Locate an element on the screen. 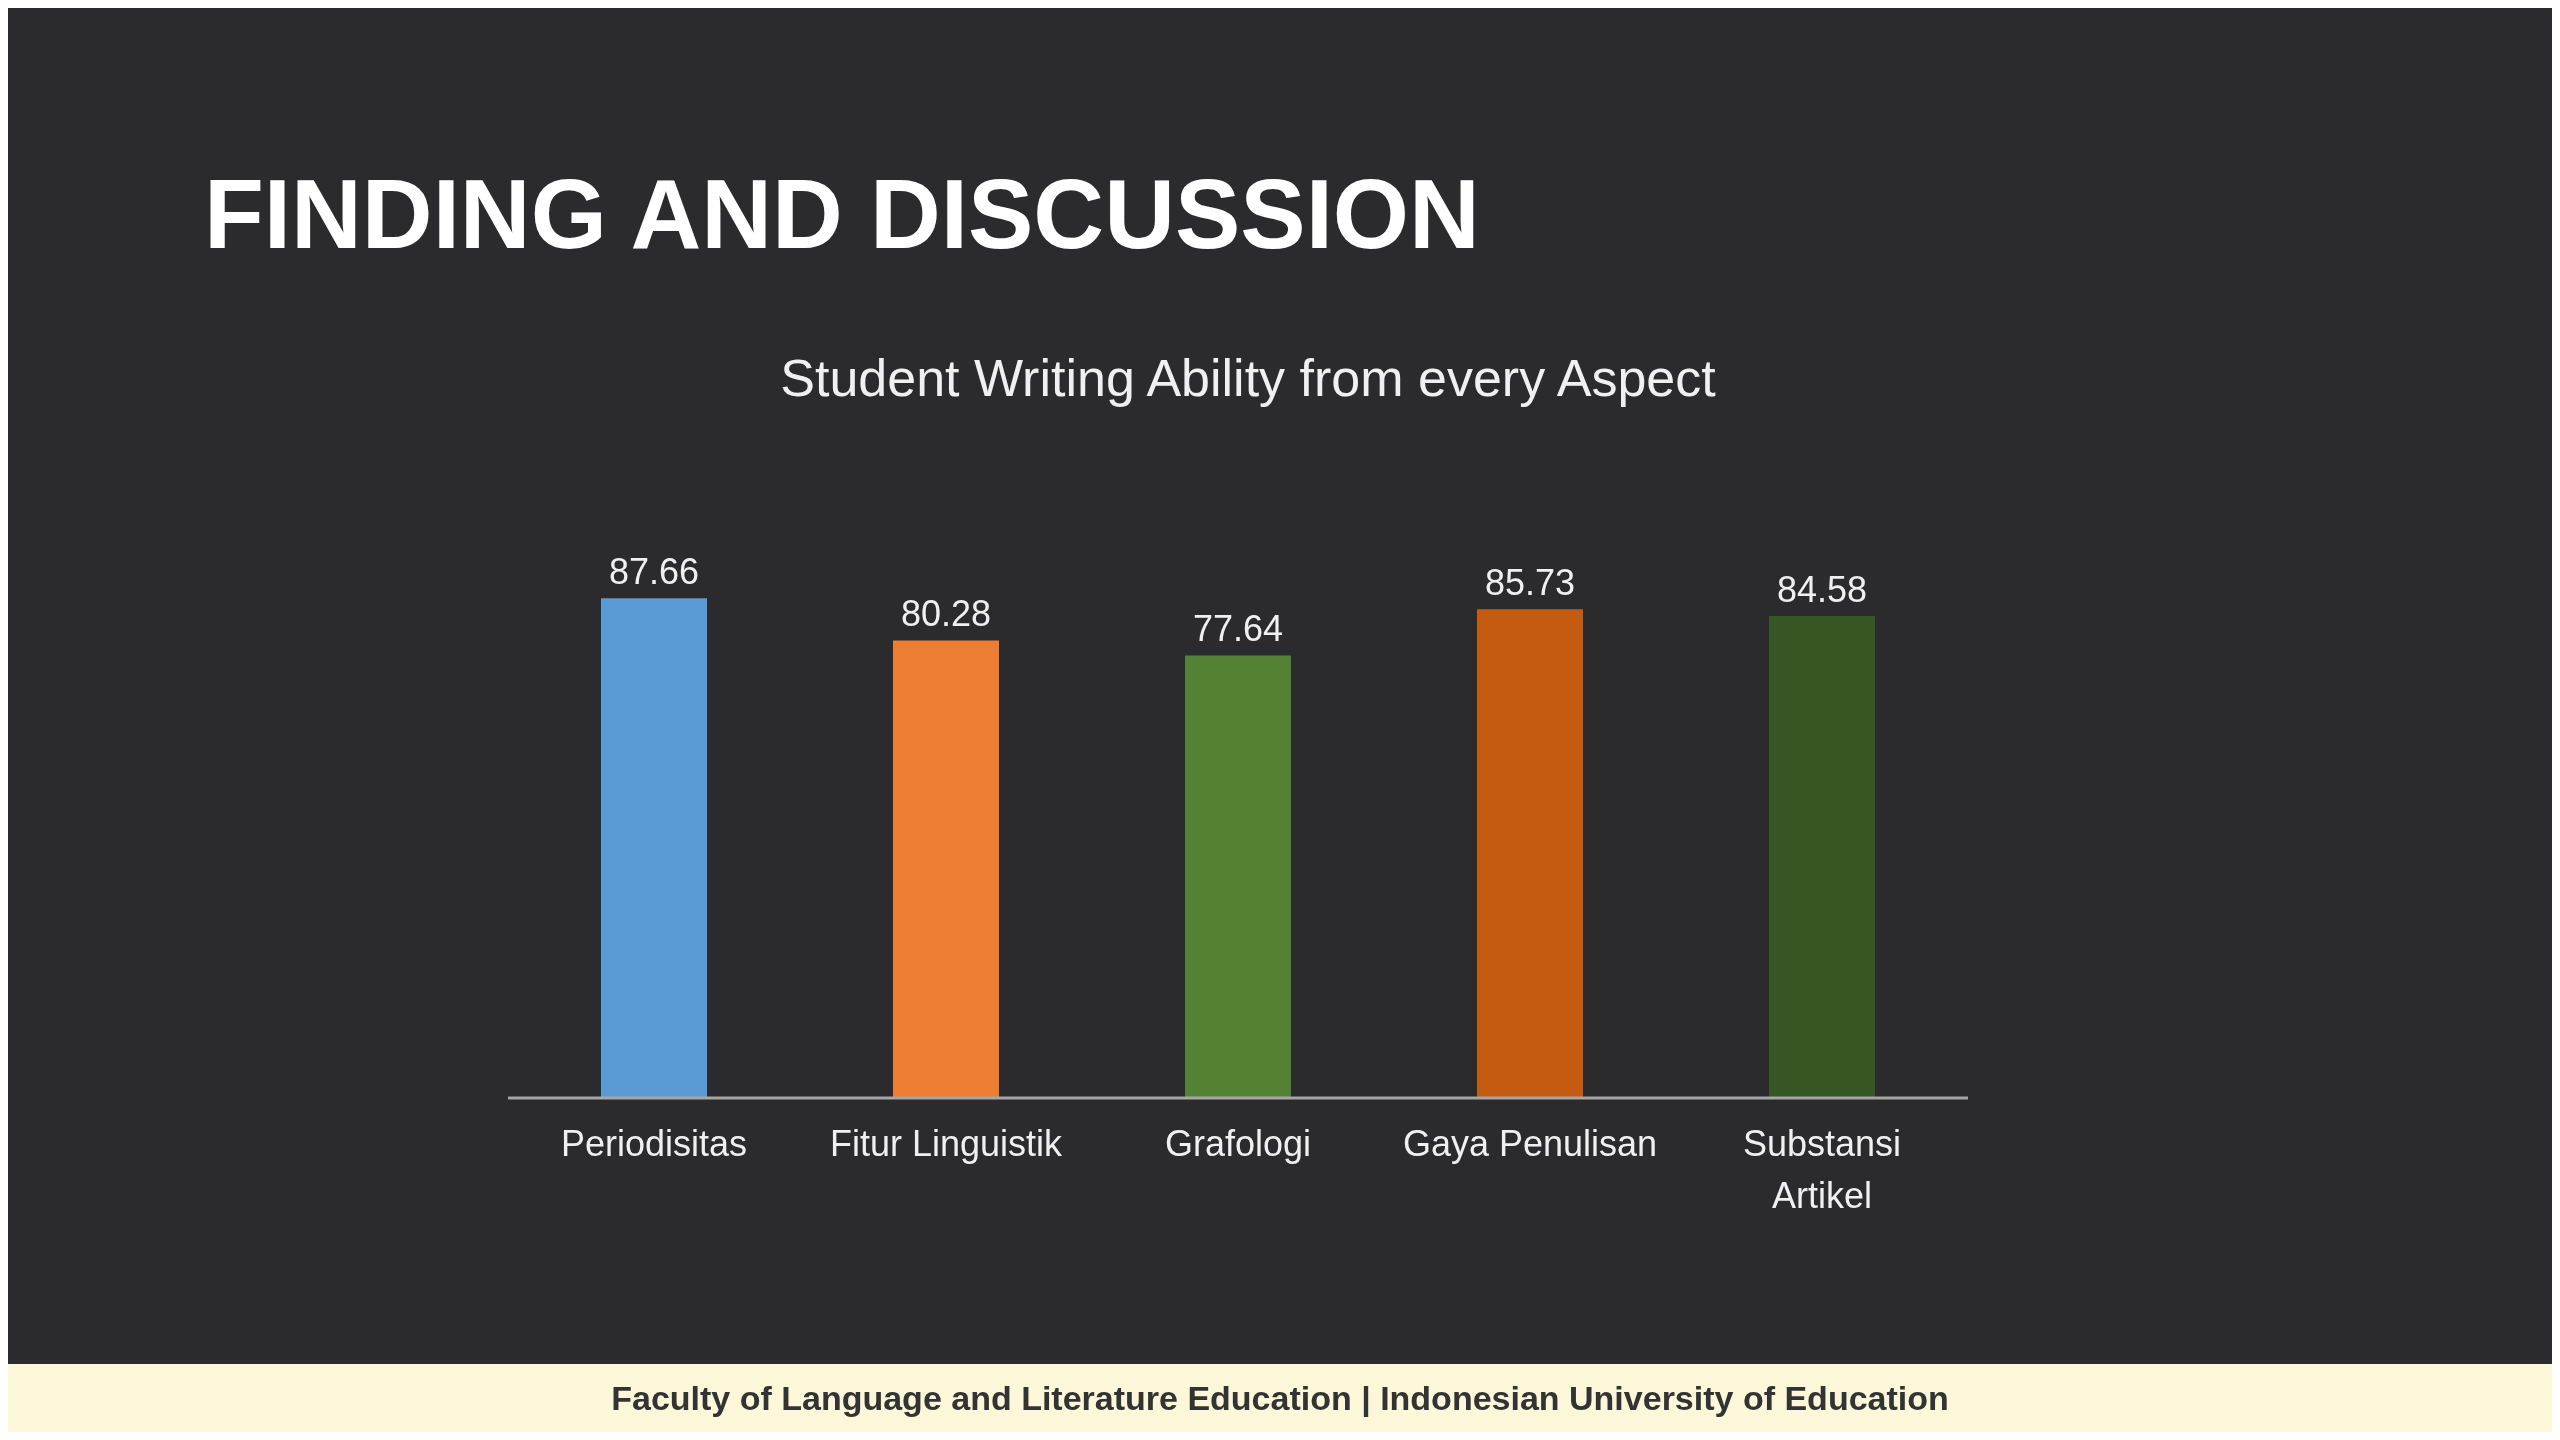  chart-subtitle: Student Writing Ability from every Aspect is located at coordinates (1248, 378).